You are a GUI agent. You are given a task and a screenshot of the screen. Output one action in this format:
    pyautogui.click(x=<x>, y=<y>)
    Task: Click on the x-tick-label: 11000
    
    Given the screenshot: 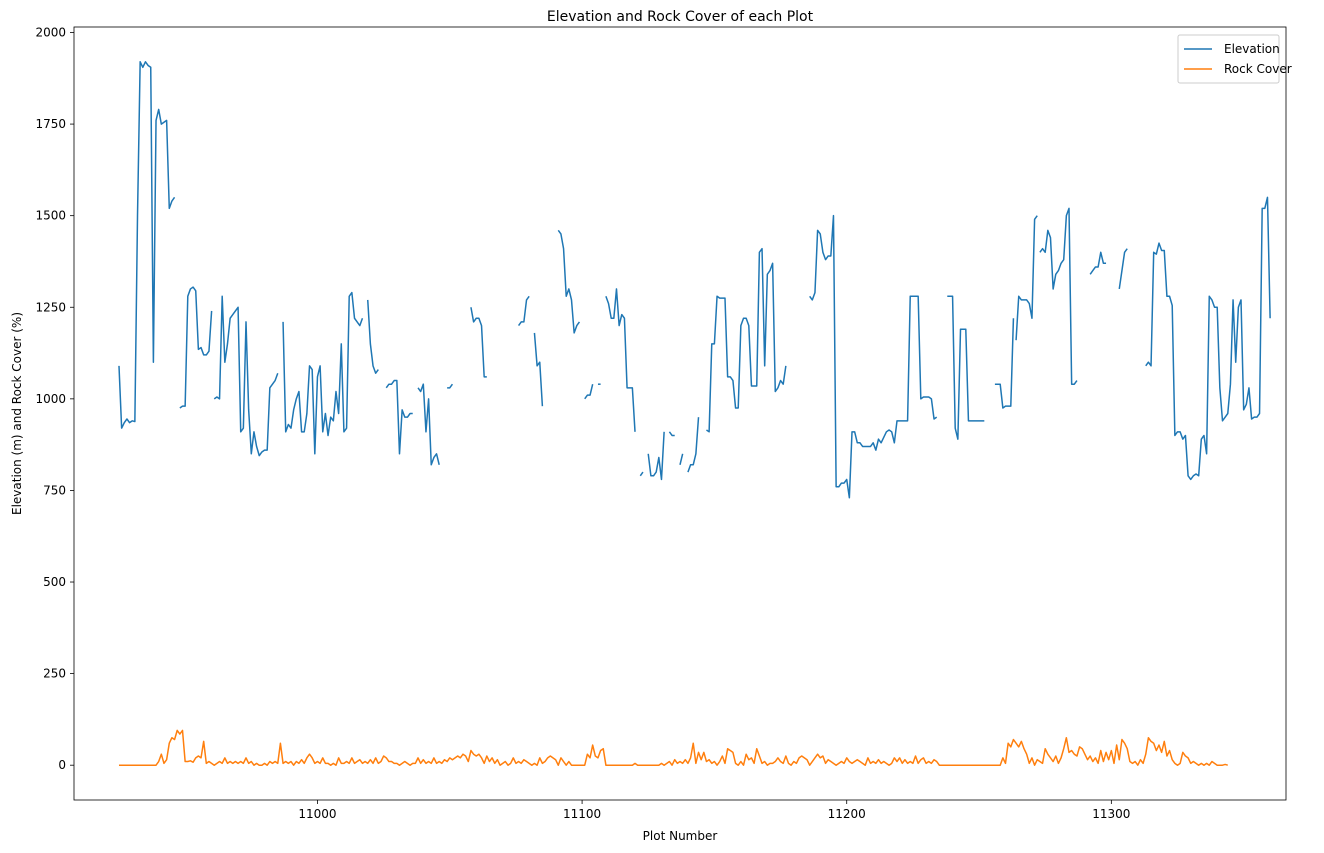 What is the action you would take?
    pyautogui.click(x=317, y=814)
    